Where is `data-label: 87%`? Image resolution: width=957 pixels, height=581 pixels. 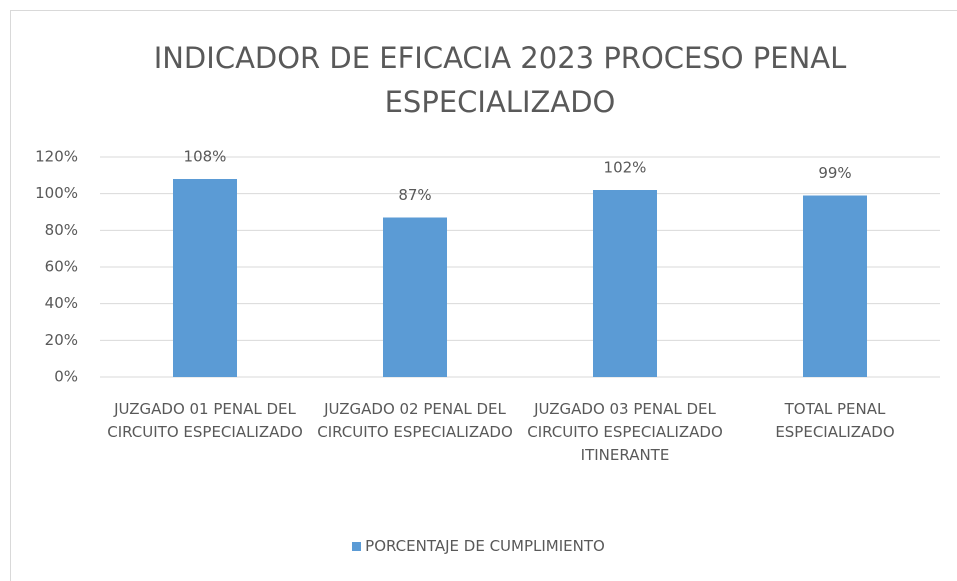 data-label: 87% is located at coordinates (414, 195).